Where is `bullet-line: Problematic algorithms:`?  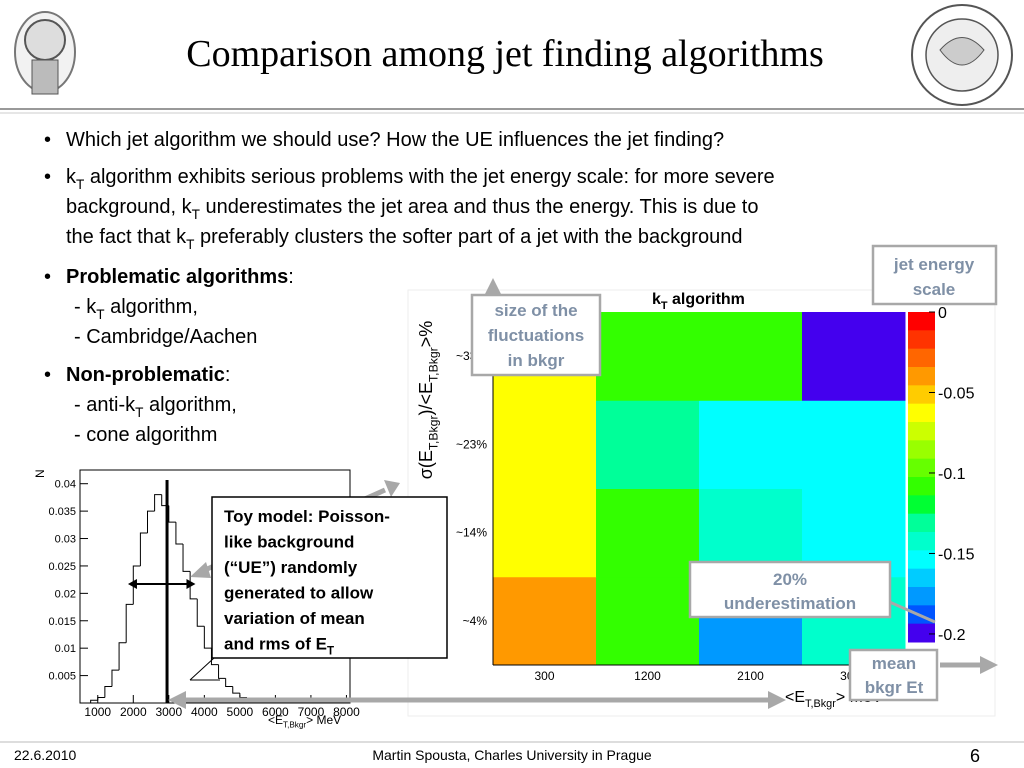
bullet-line: Problematic algorithms: is located at coordinates (180, 277).